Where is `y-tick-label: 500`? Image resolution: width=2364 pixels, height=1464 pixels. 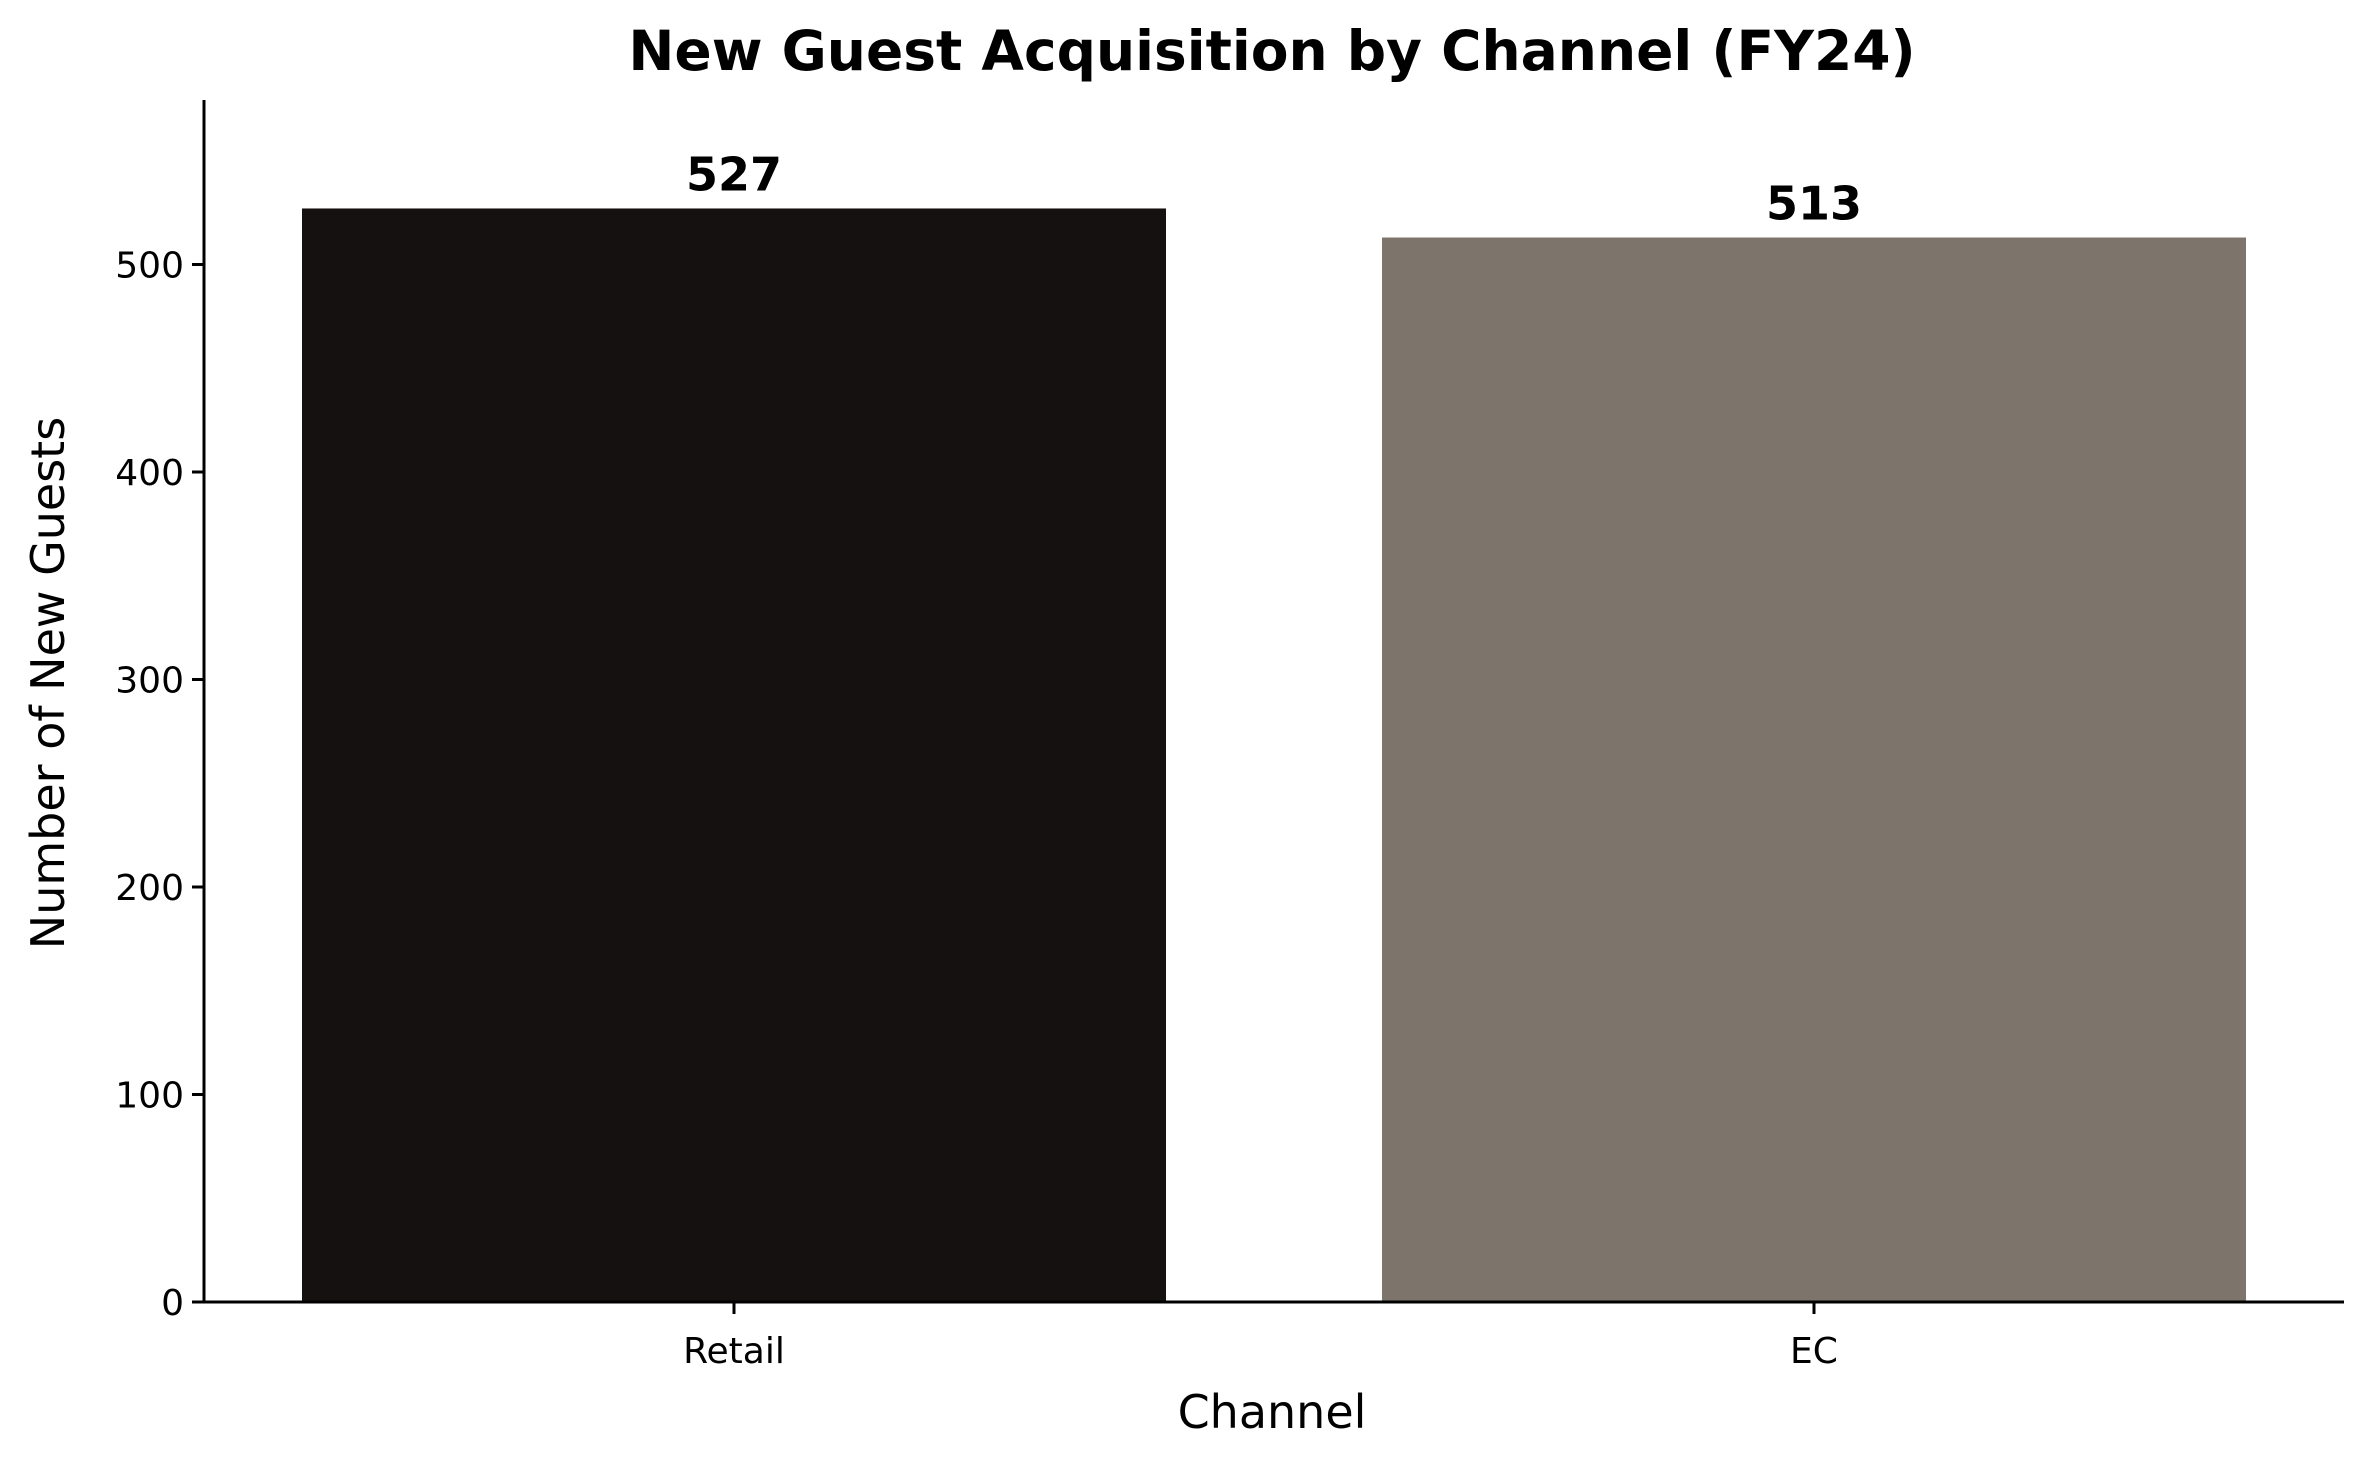 y-tick-label: 500 is located at coordinates (149, 266).